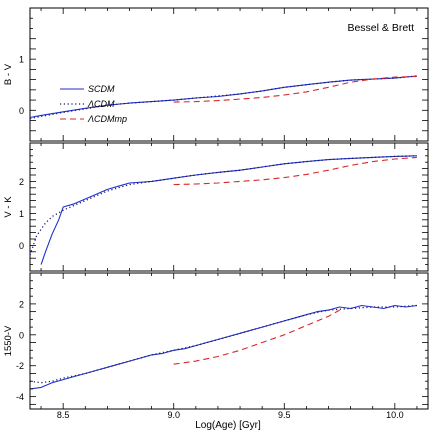 This screenshot has height=441, width=436. What do you see at coordinates (395, 415) in the screenshot?
I see `x-tick-label: 10.0` at bounding box center [395, 415].